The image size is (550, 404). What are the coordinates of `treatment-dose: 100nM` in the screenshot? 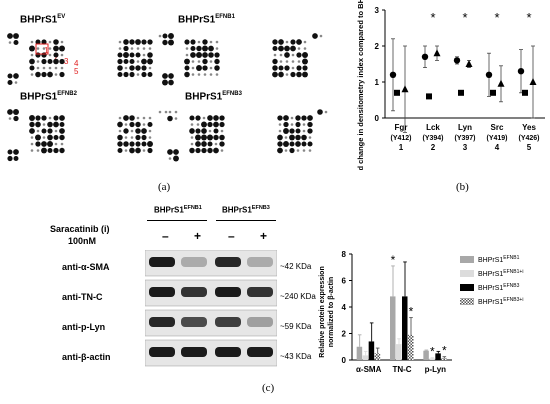 It's located at (82, 241).